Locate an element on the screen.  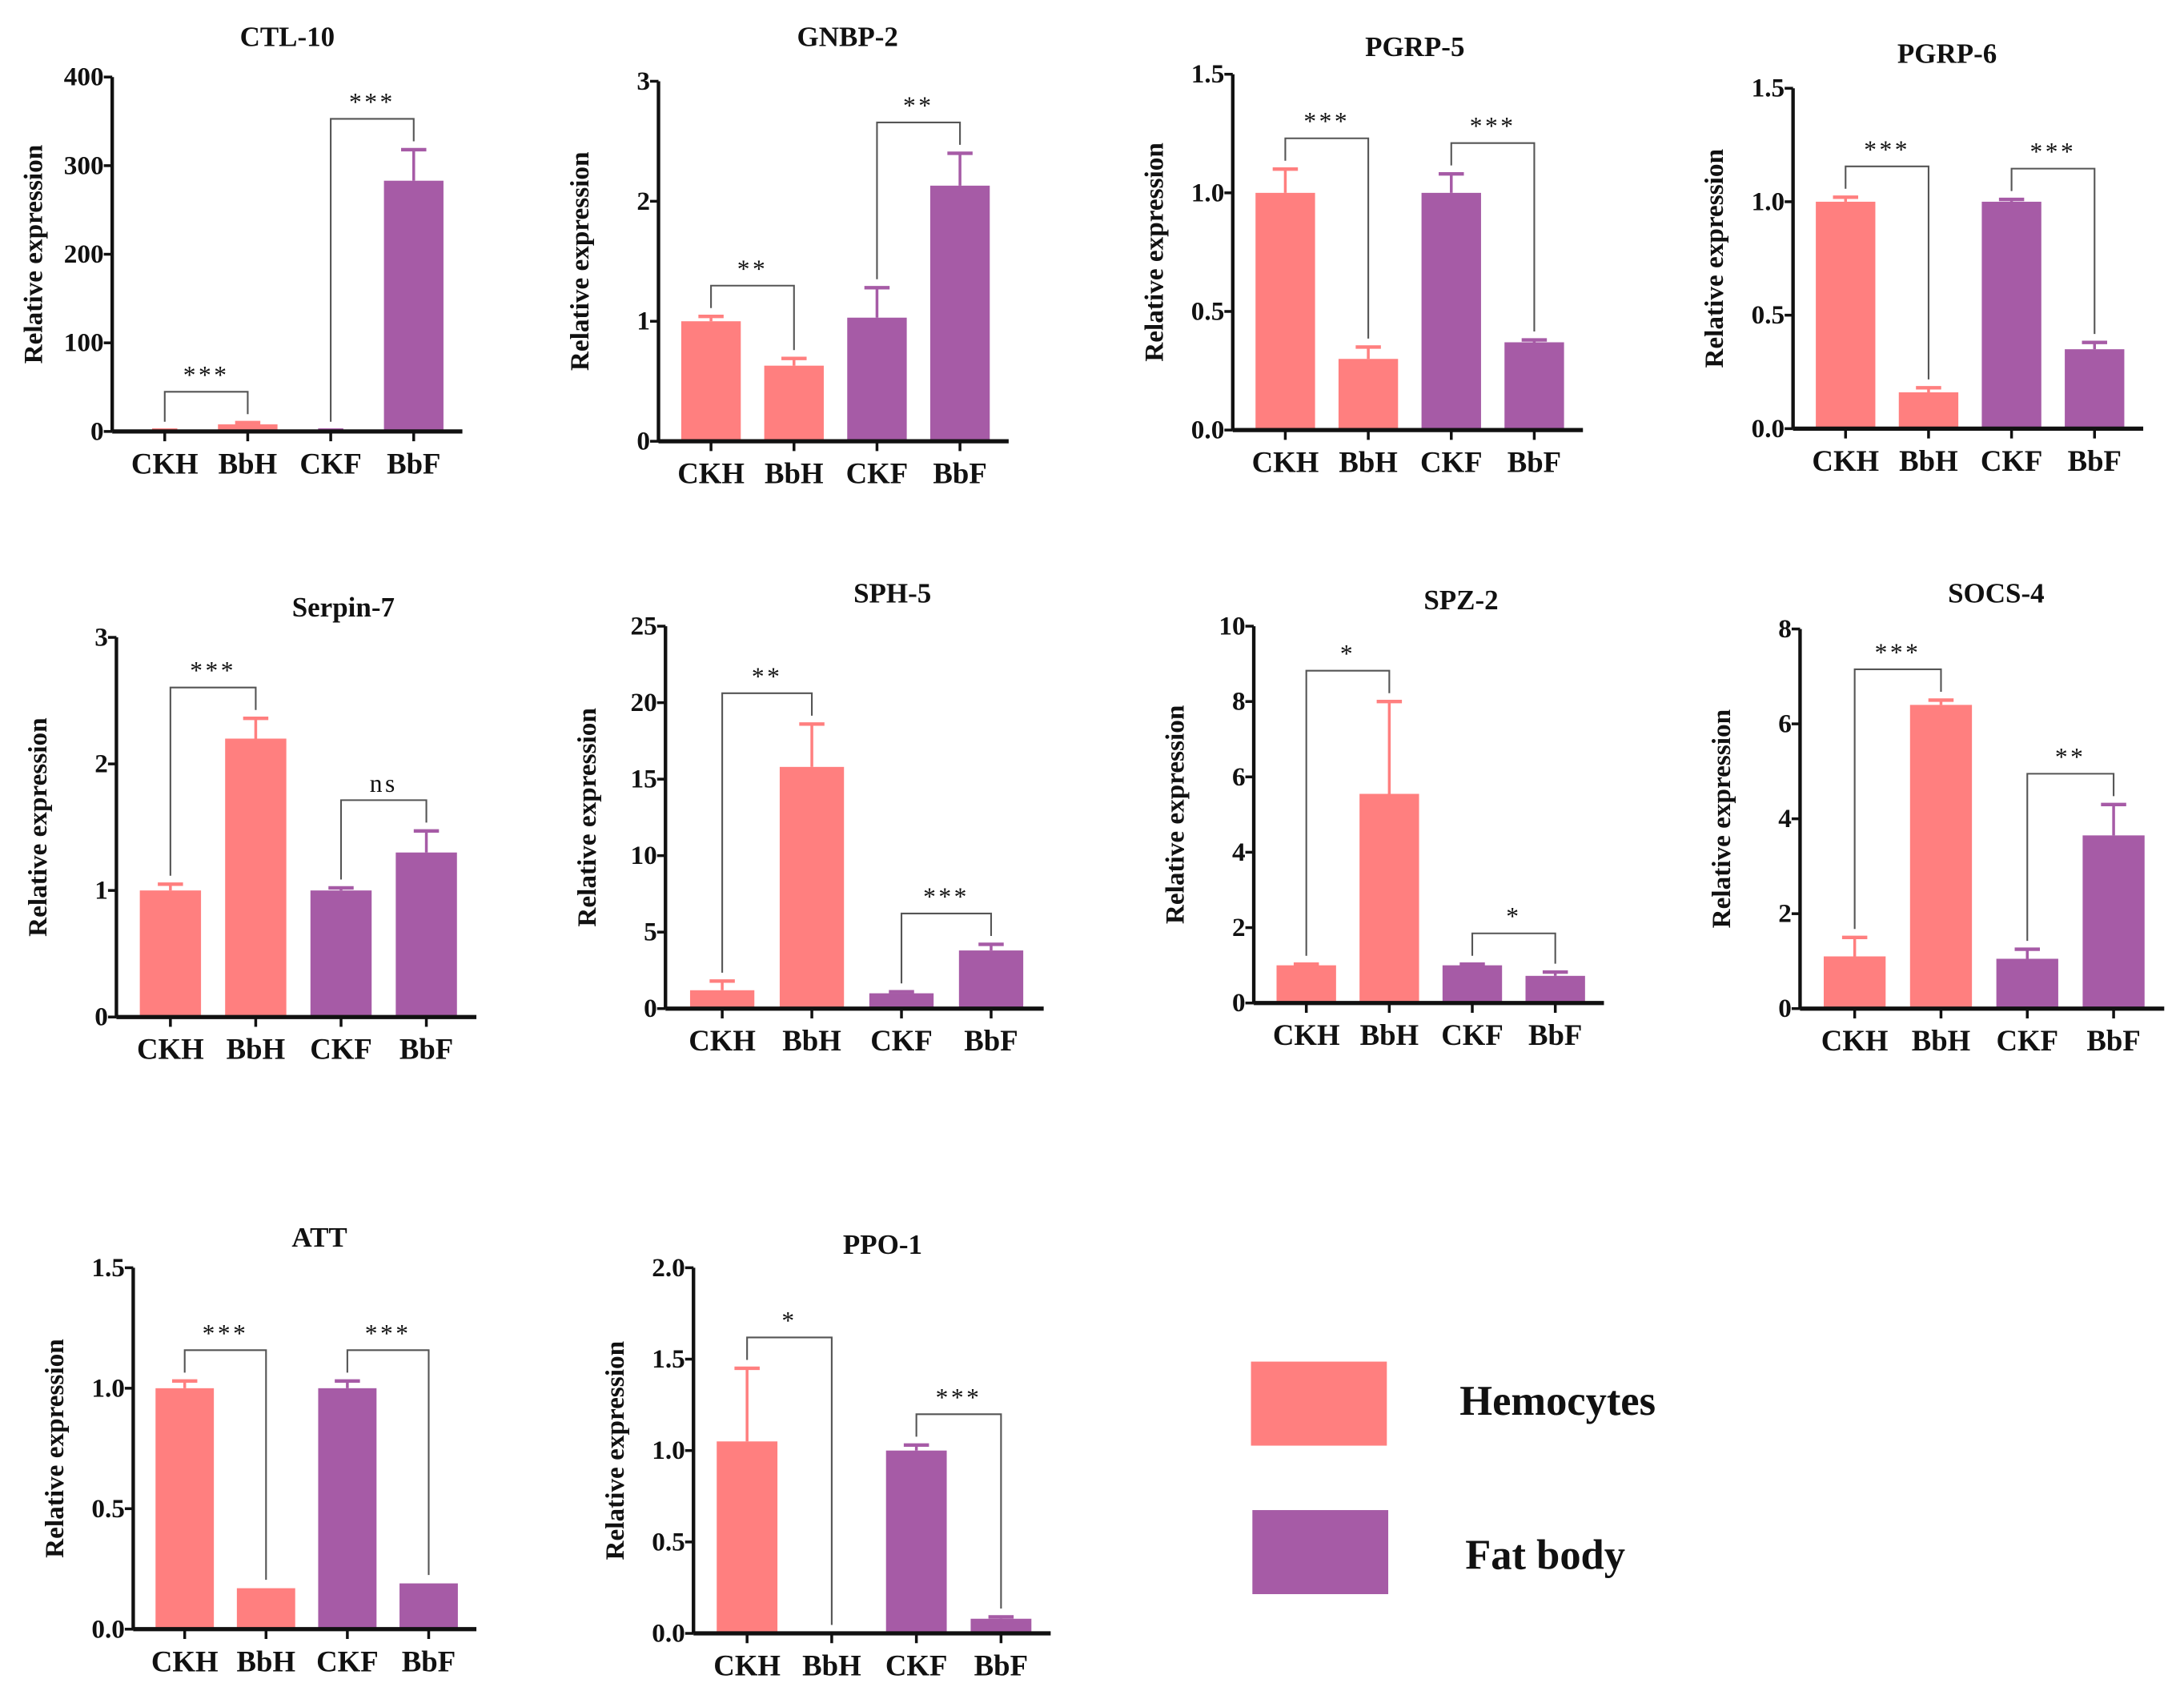
chart-title: PGRP-6 is located at coordinates (1947, 54).